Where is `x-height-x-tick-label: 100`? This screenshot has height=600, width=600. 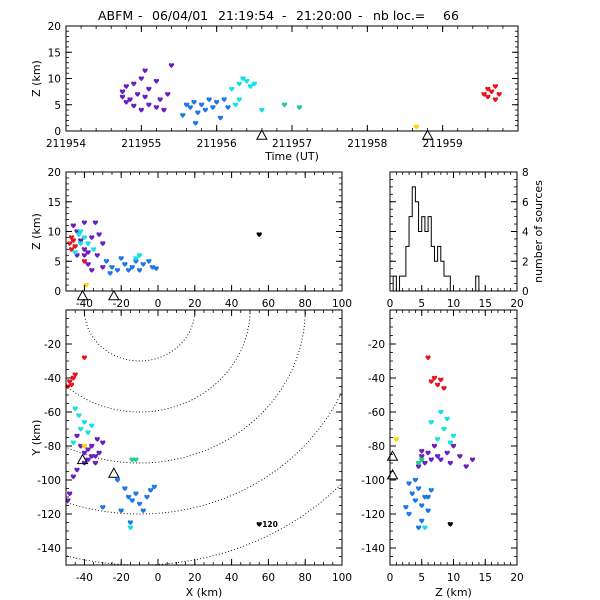 x-height-x-tick-label: 100 is located at coordinates (342, 304).